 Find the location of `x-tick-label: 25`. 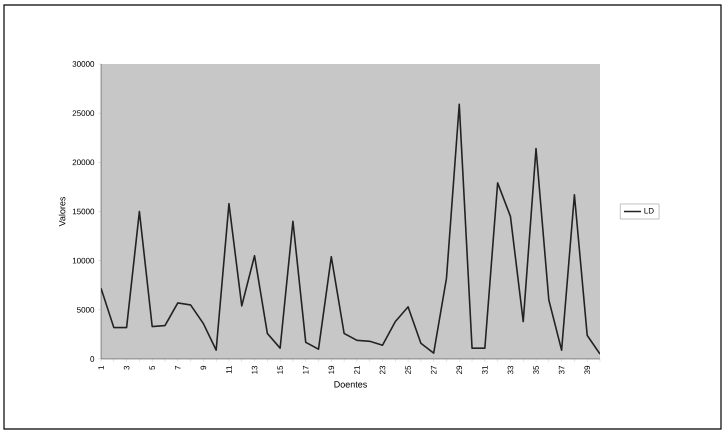

x-tick-label: 25 is located at coordinates (408, 370).